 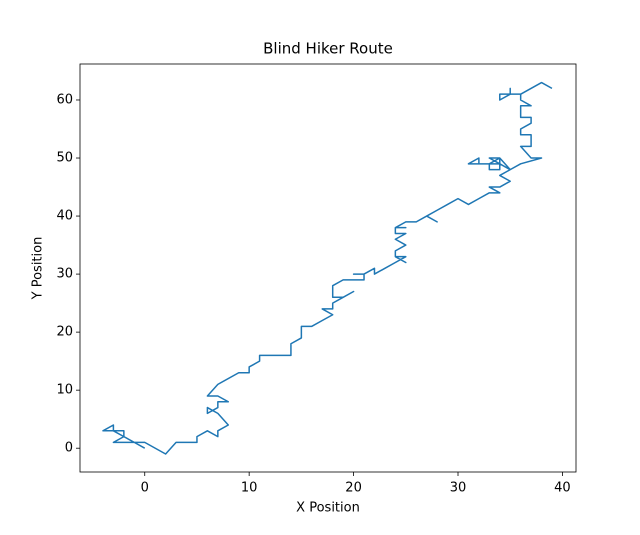 What do you see at coordinates (353, 488) in the screenshot?
I see `x-tick-label: 20` at bounding box center [353, 488].